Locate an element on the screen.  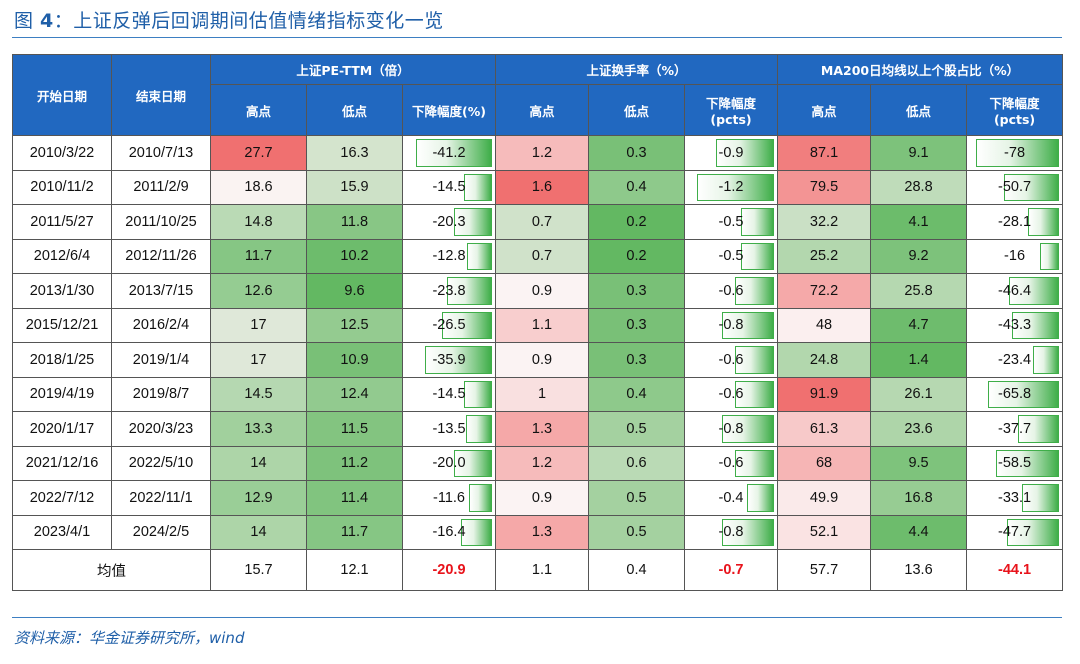
cell-end-date: 2011/10/25 is located at coordinates (161, 222).